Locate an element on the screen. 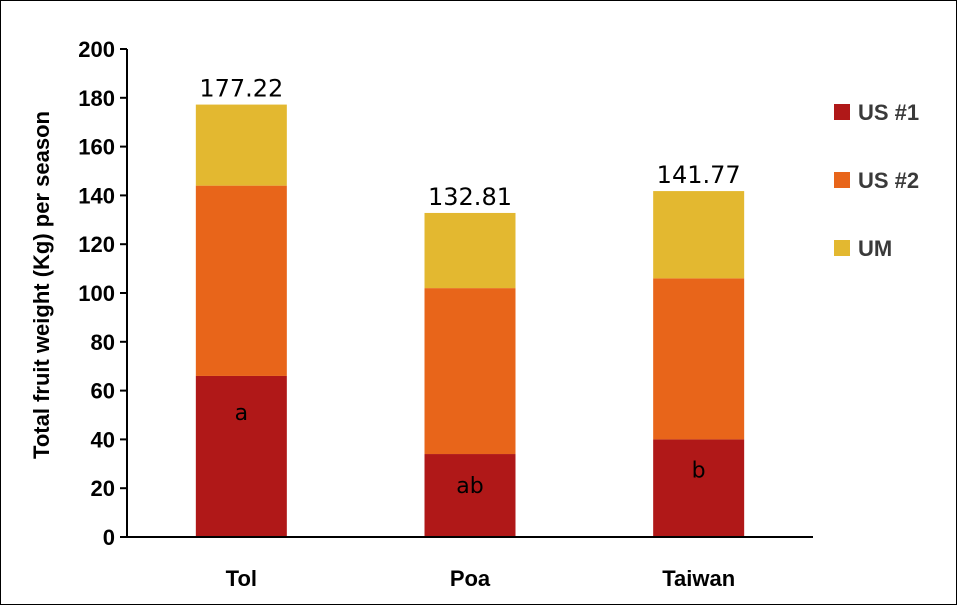 The height and width of the screenshot is (609, 957). y-tick-label: 20 is located at coordinates (103, 488).